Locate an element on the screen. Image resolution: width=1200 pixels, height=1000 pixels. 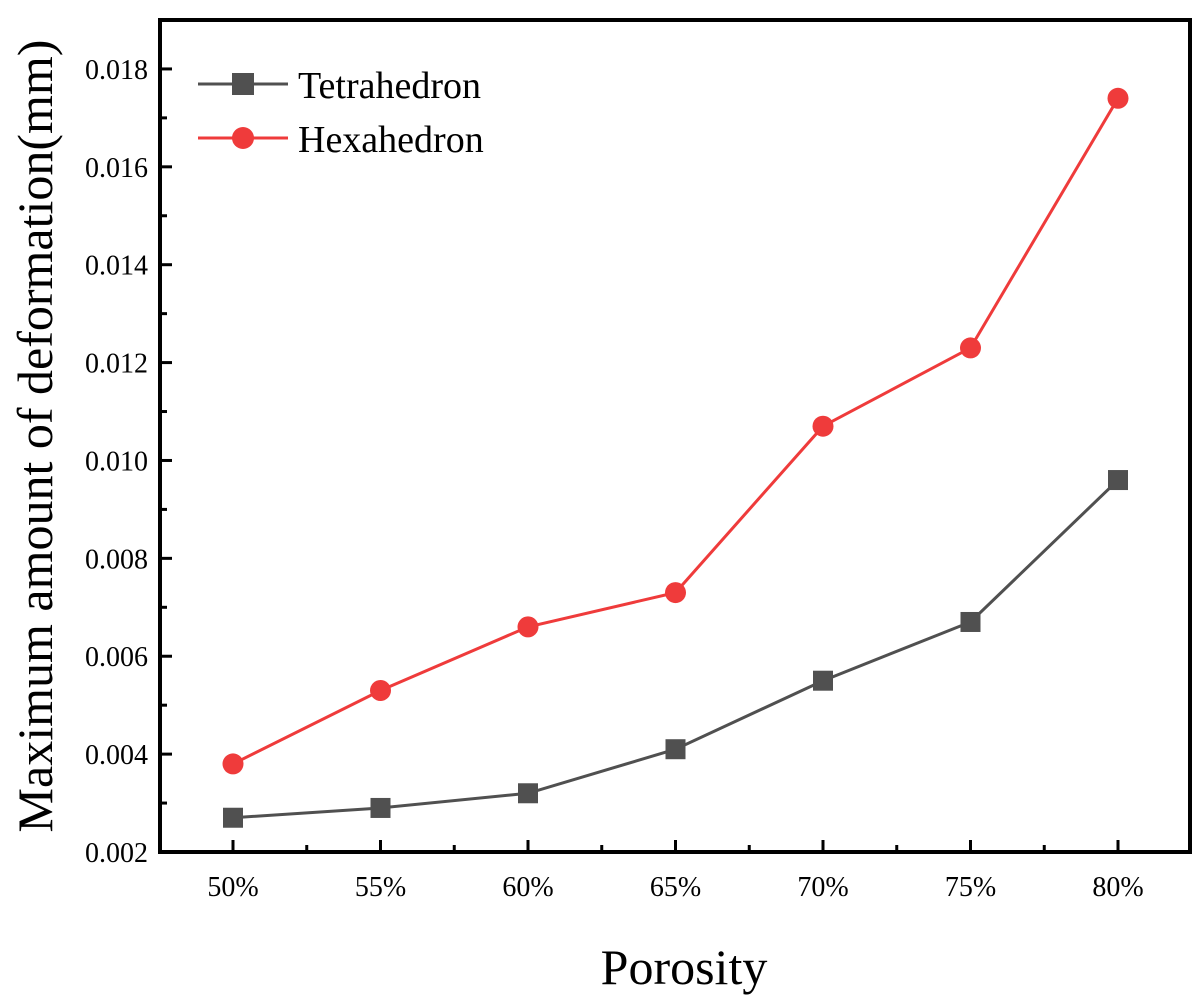
y-tick-label: 0.006 is located at coordinates (116, 657).